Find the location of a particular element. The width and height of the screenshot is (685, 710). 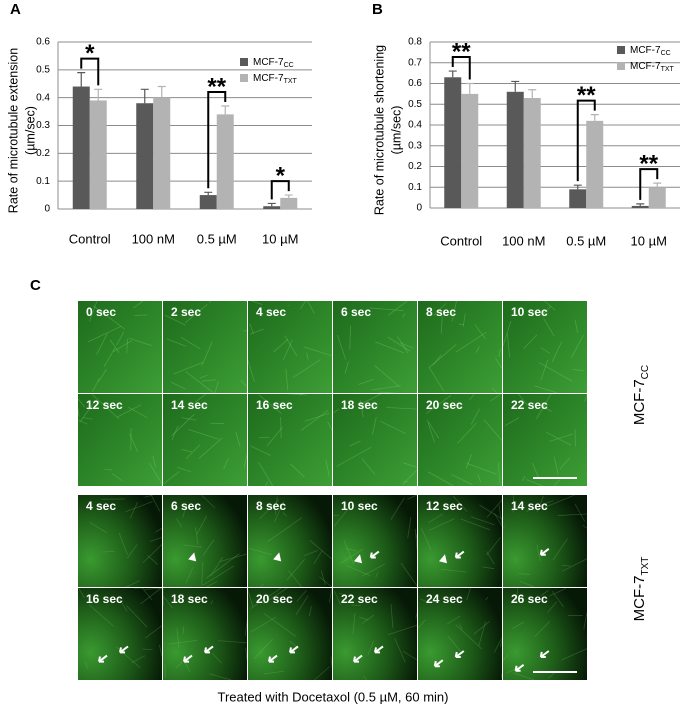

microscopy-frame: 14 sec is located at coordinates (205, 439).